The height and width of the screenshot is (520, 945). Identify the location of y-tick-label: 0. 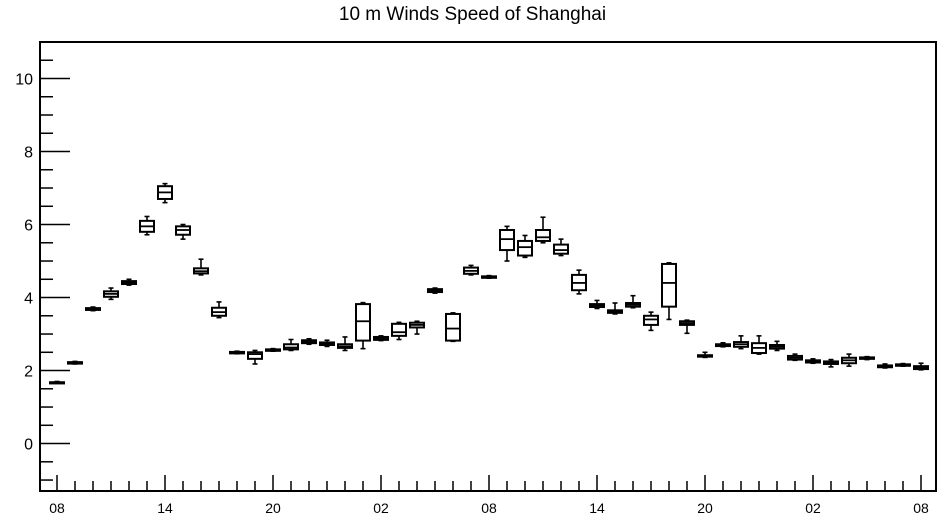
(28, 445).